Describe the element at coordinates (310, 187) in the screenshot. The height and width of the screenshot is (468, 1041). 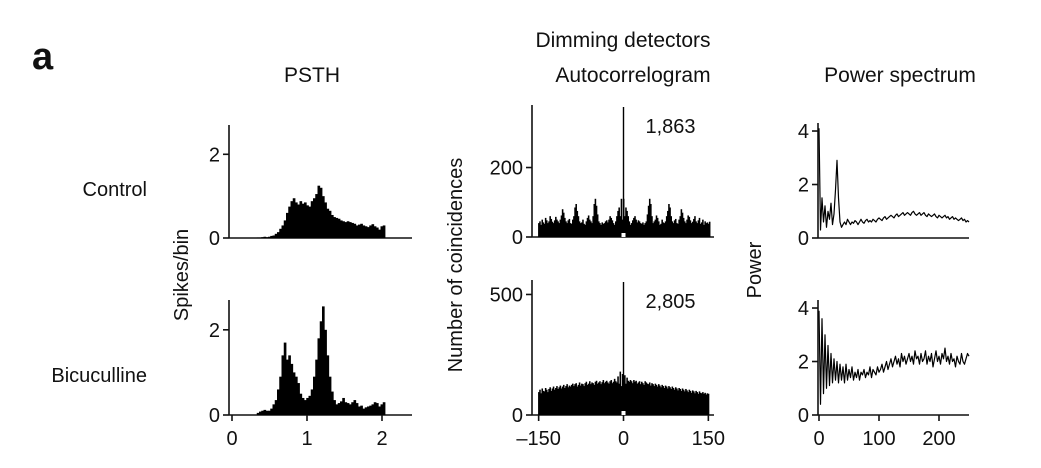
I see `psth-control-chart: 02` at that location.